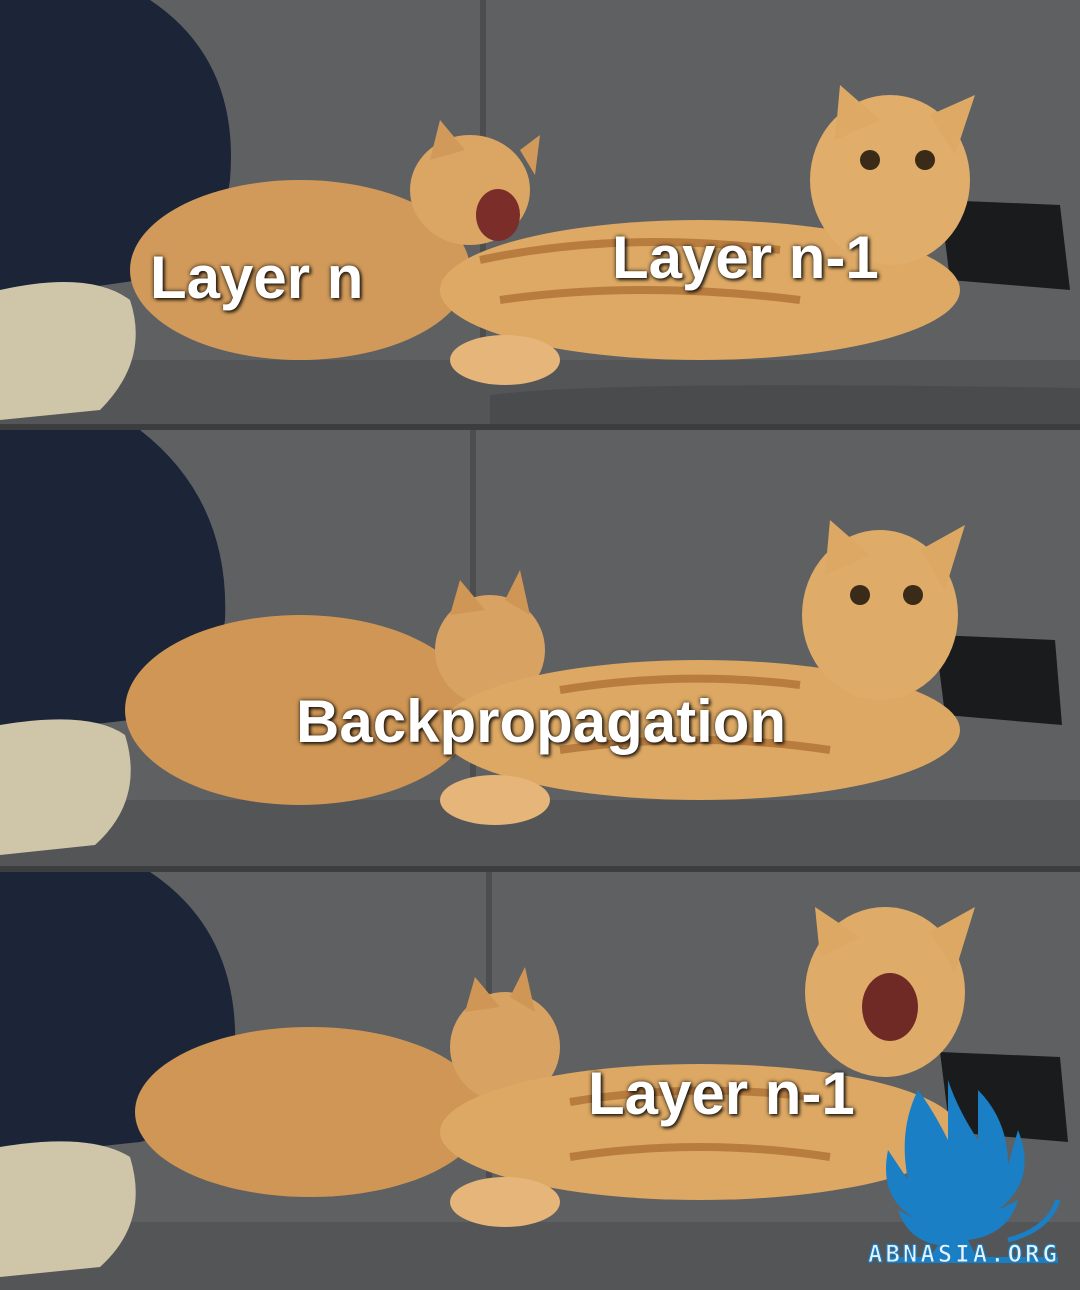 The image size is (1080, 1290). I want to click on caption-layer-n: Layer n, so click(257, 277).